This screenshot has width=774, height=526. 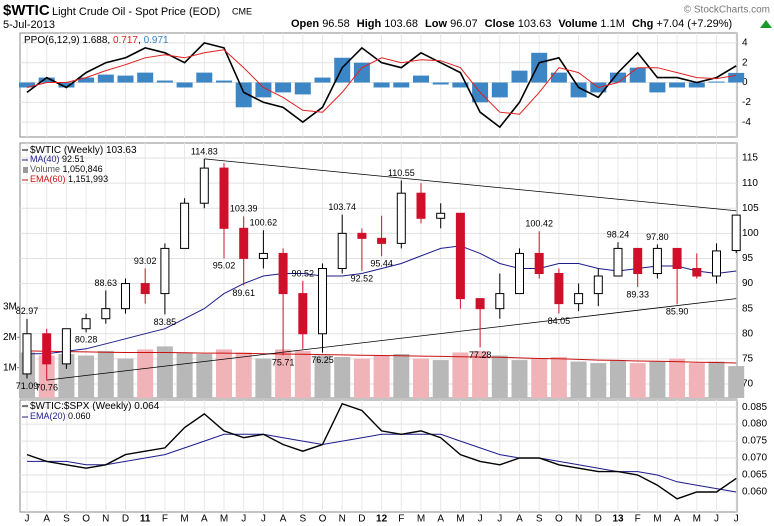 What do you see at coordinates (754, 424) in the screenshot?
I see `y-tick-label: 0.080` at bounding box center [754, 424].